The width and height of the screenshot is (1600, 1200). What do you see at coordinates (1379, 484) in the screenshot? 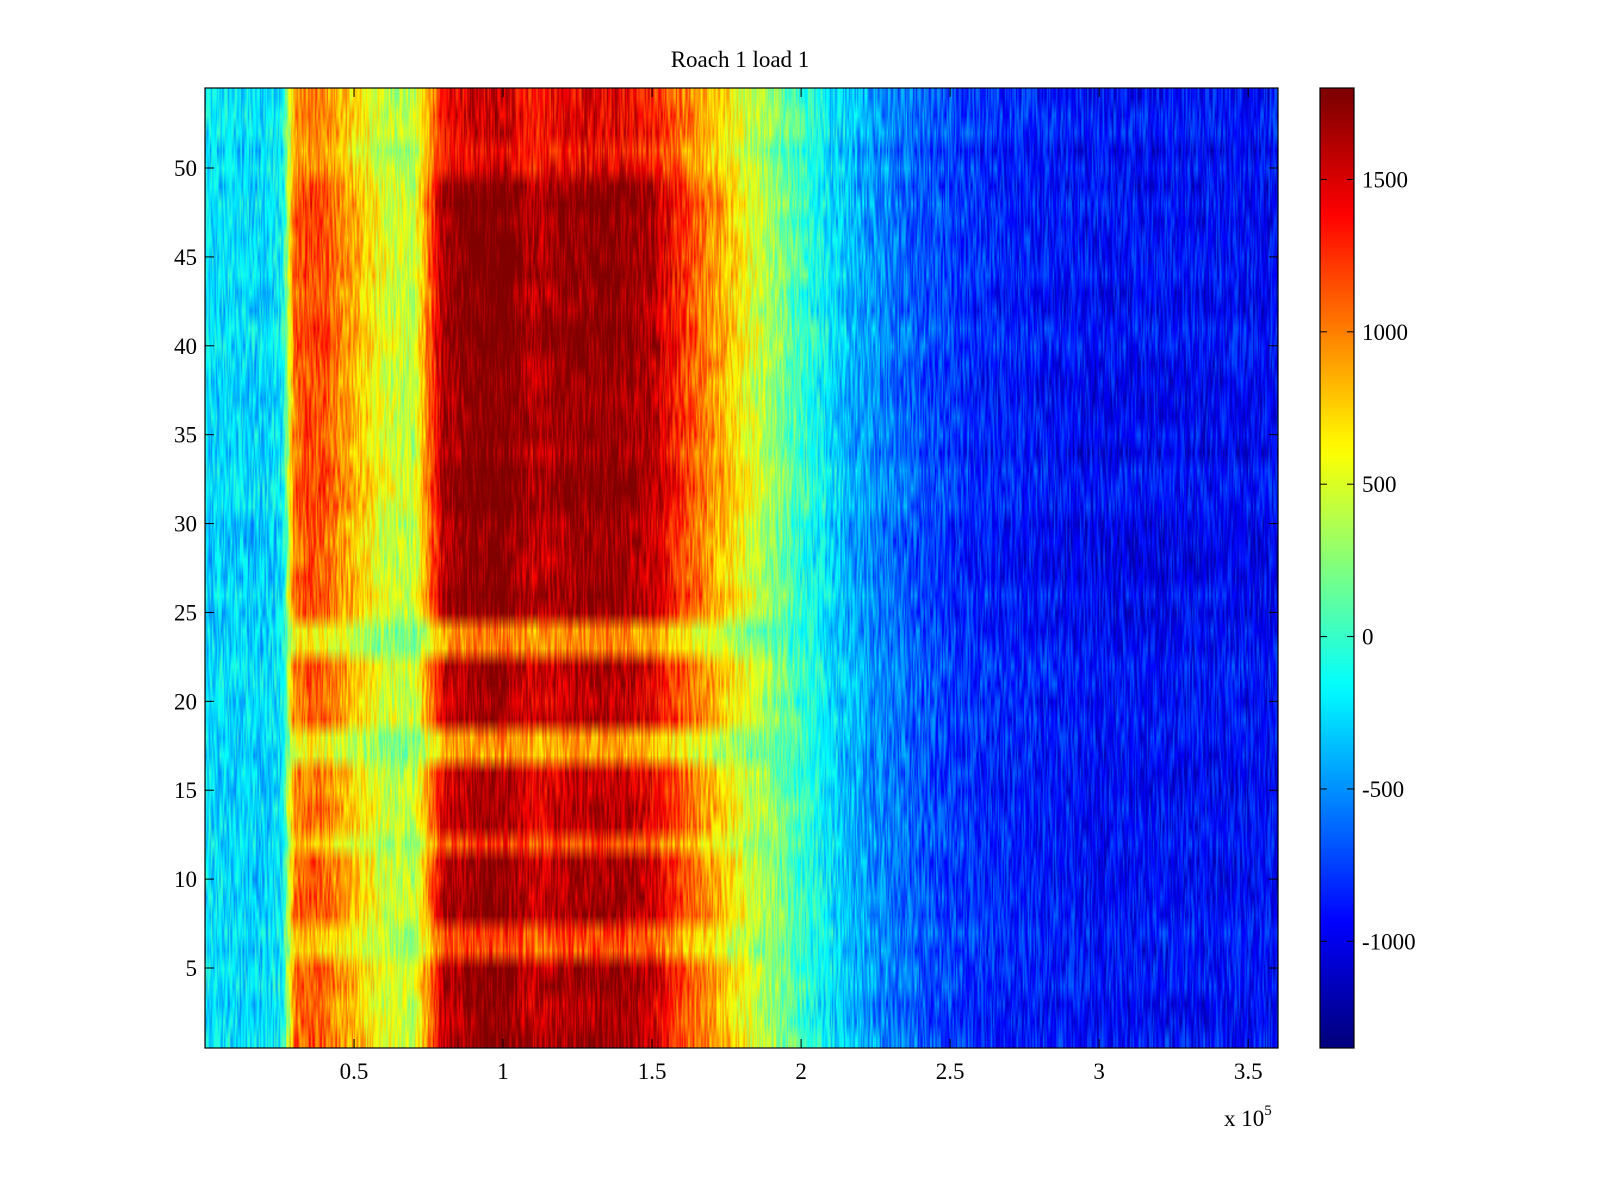
I see `colorbar-tick-label: 500` at bounding box center [1379, 484].